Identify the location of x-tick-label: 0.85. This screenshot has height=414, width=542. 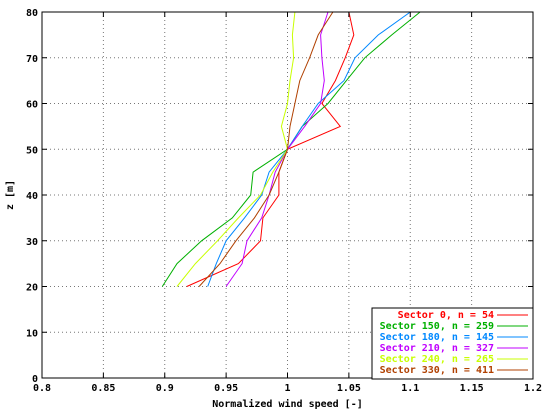
(103, 388).